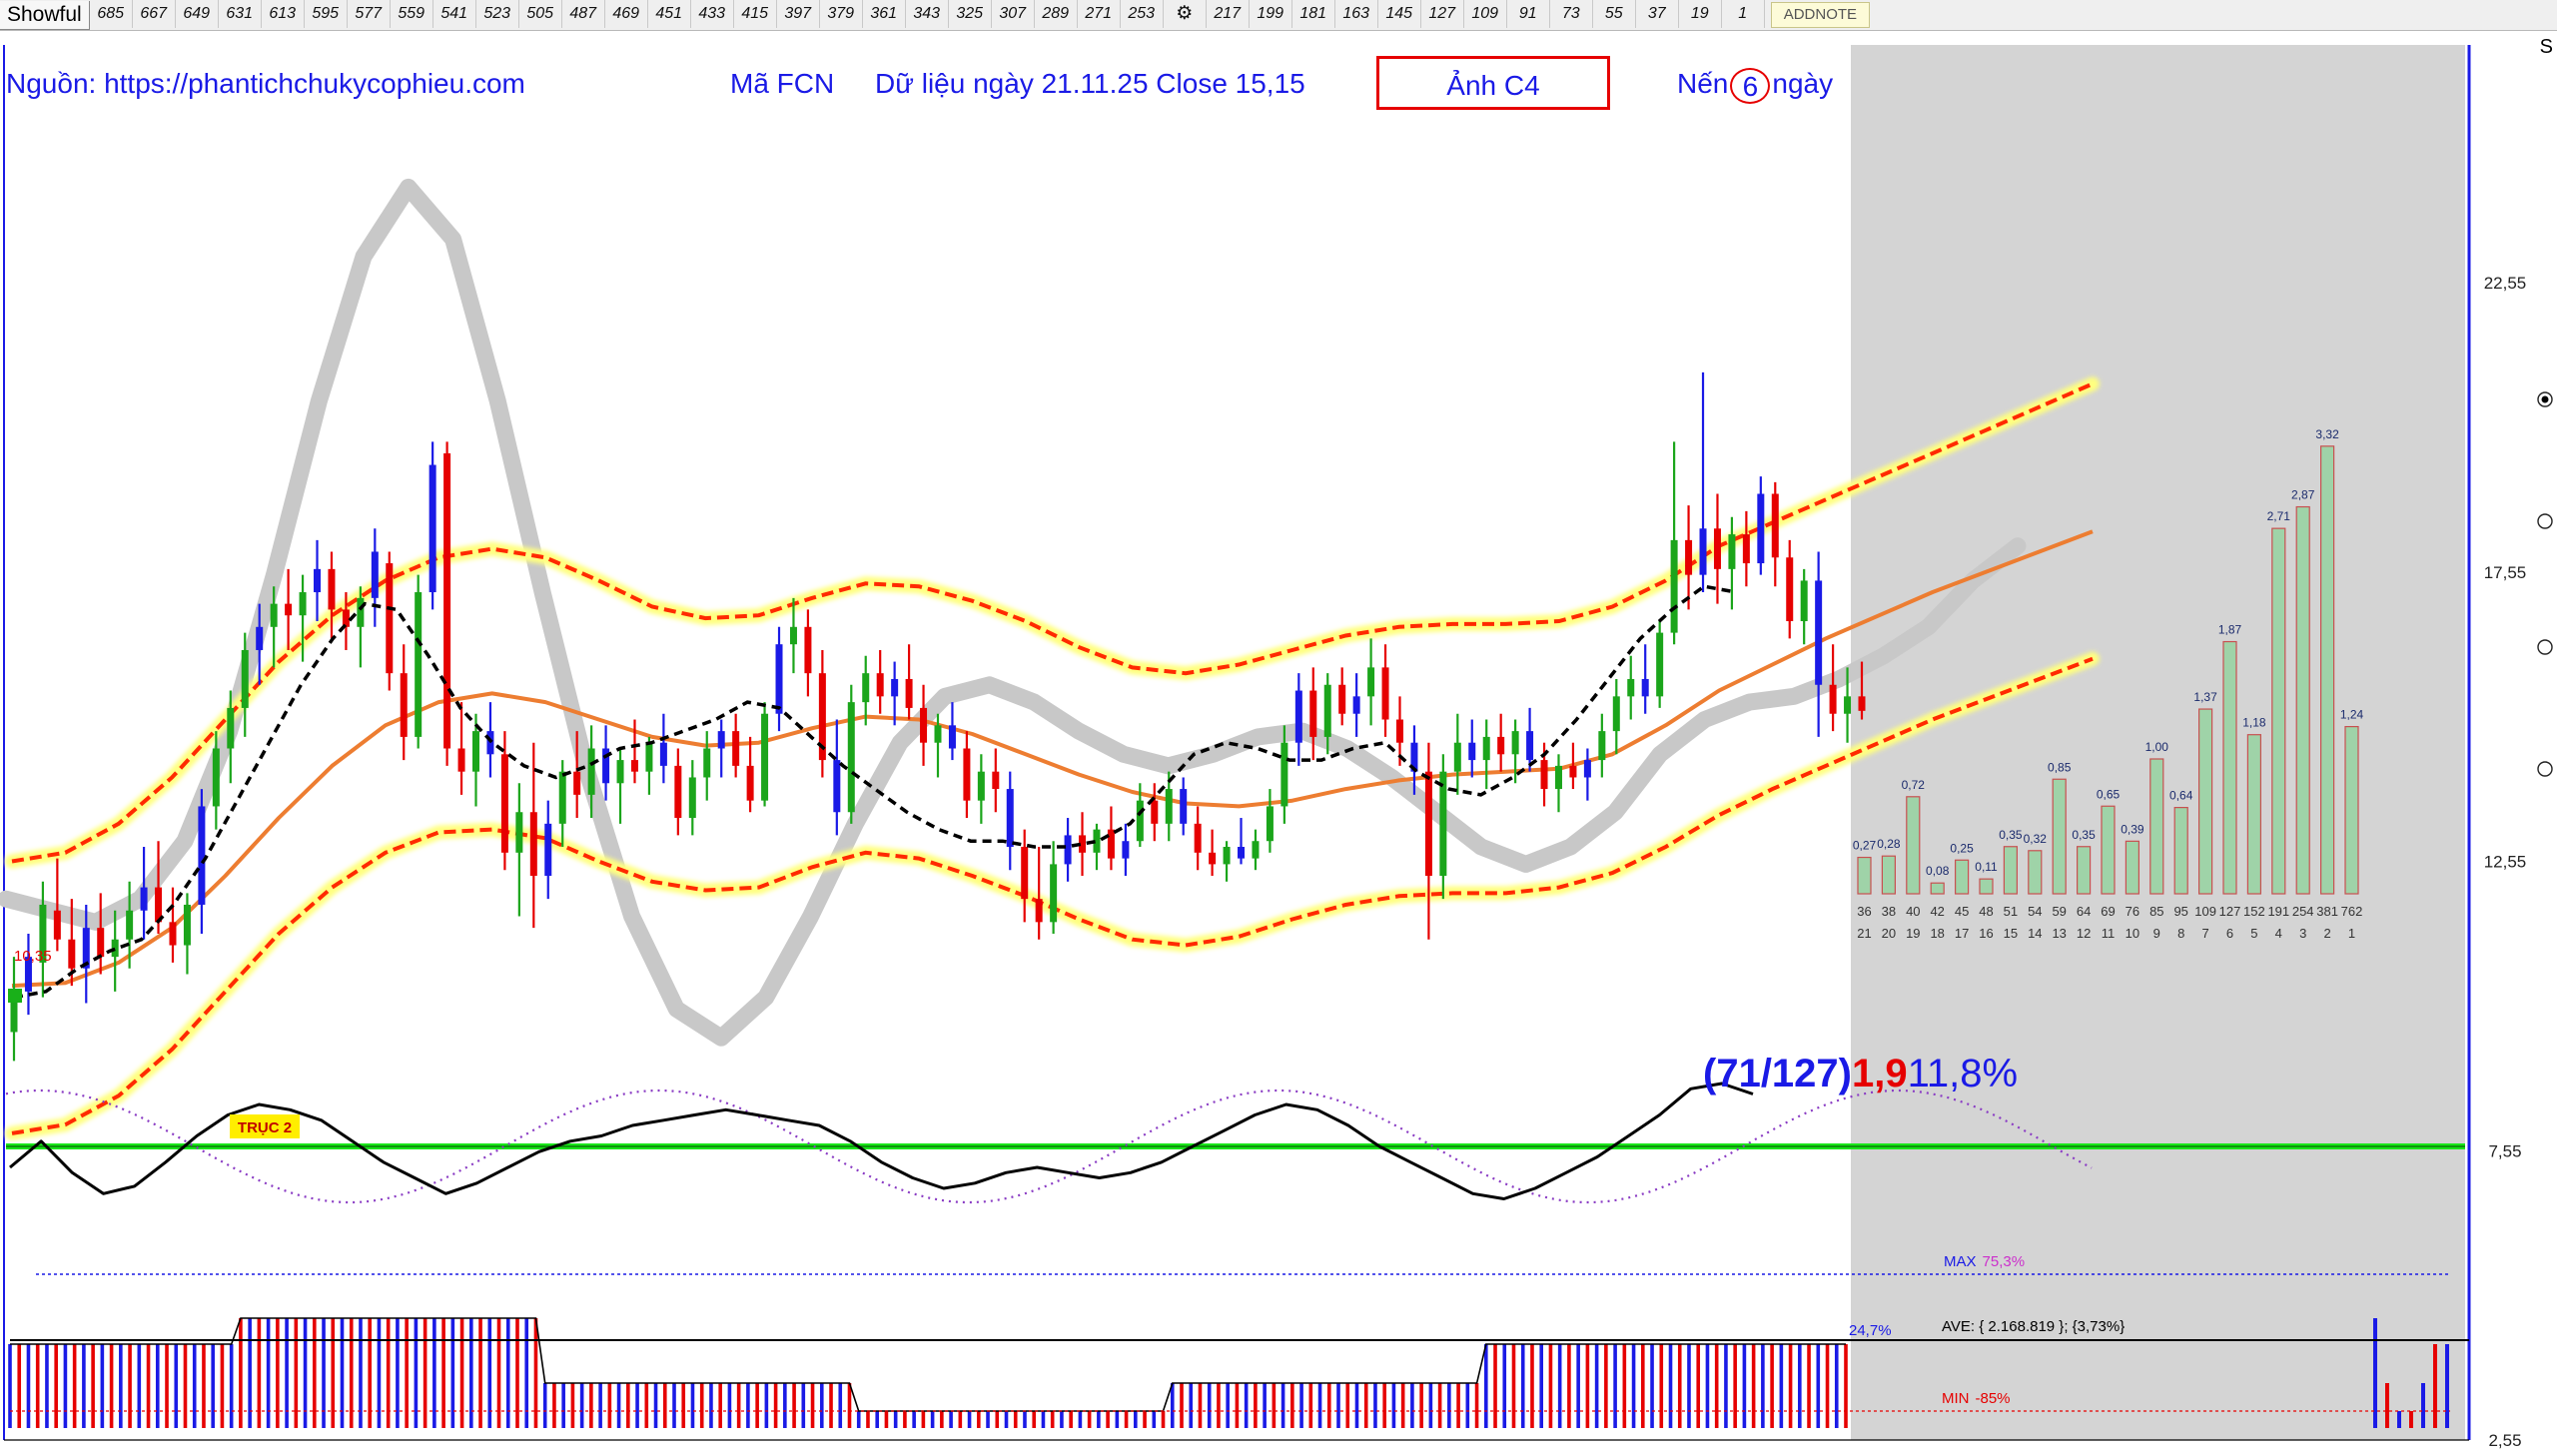 Image resolution: width=2557 pixels, height=1456 pixels. I want to click on period-button: 379, so click(841, 14).